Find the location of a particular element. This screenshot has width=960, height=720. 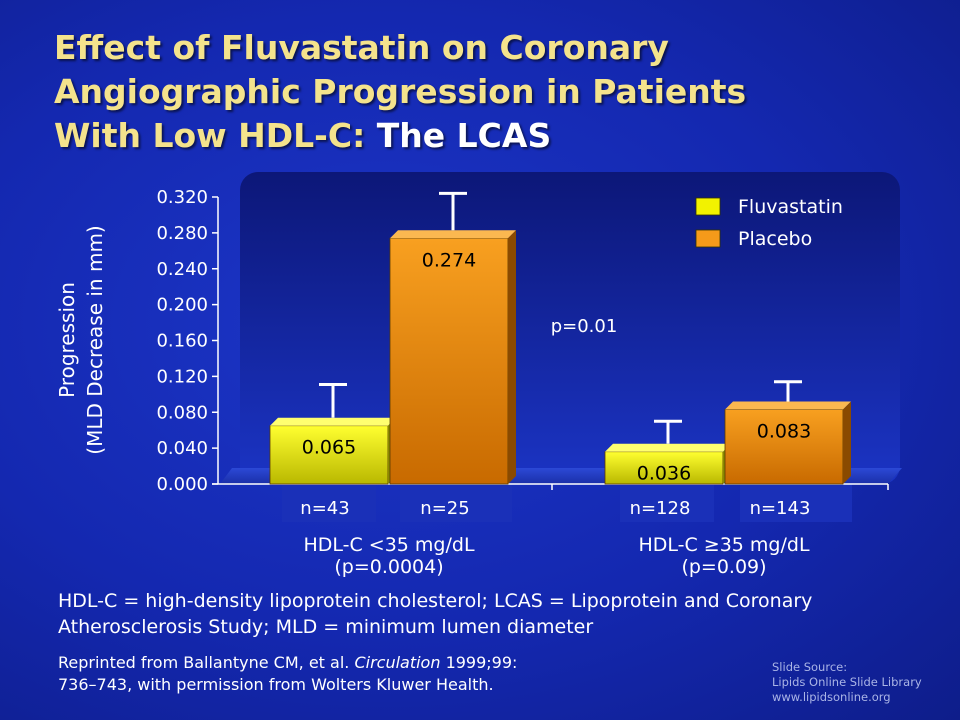

title-line-3: With Low HDL-C: The LCAS is located at coordinates (494, 136).